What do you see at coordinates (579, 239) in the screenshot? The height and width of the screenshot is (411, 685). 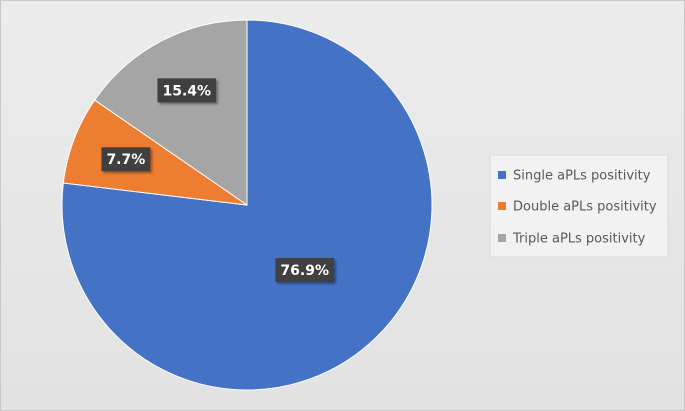 I see `legend-label: Triple aPLs positivity` at bounding box center [579, 239].